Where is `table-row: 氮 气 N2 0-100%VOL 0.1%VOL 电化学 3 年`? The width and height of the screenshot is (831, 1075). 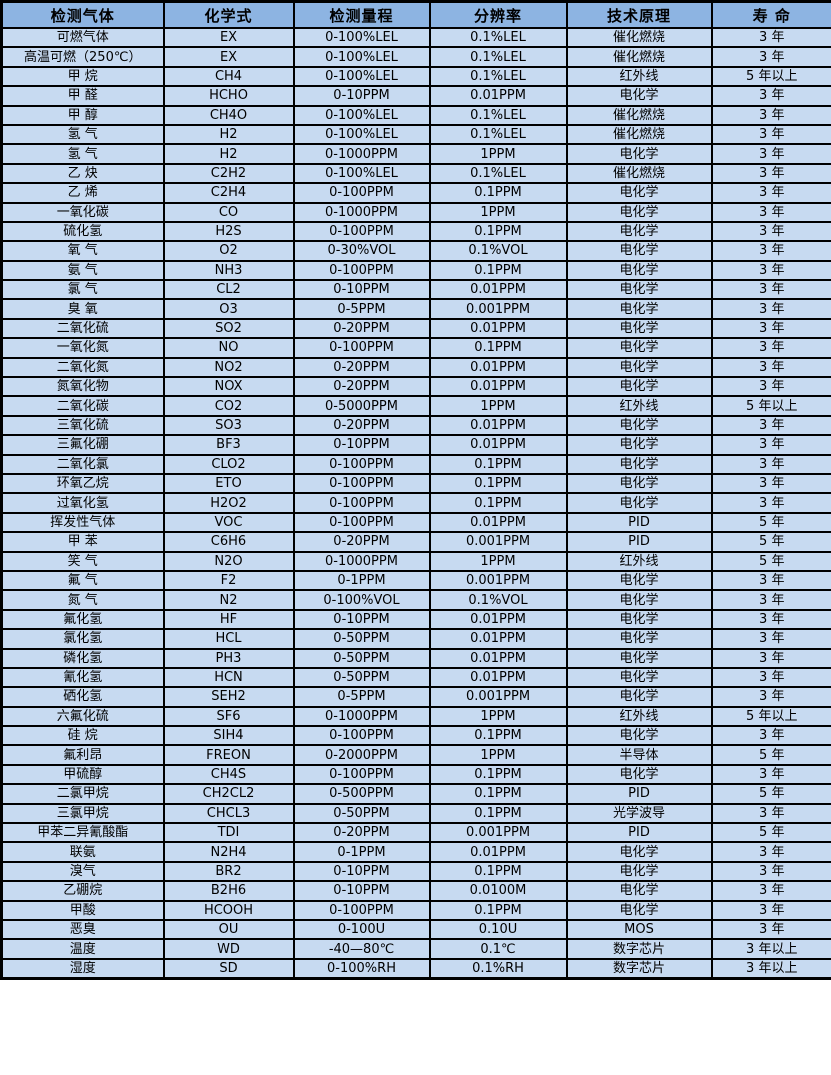 table-row: 氮 气 N2 0-100%VOL 0.1%VOL 电化学 3 年 is located at coordinates (415, 600).